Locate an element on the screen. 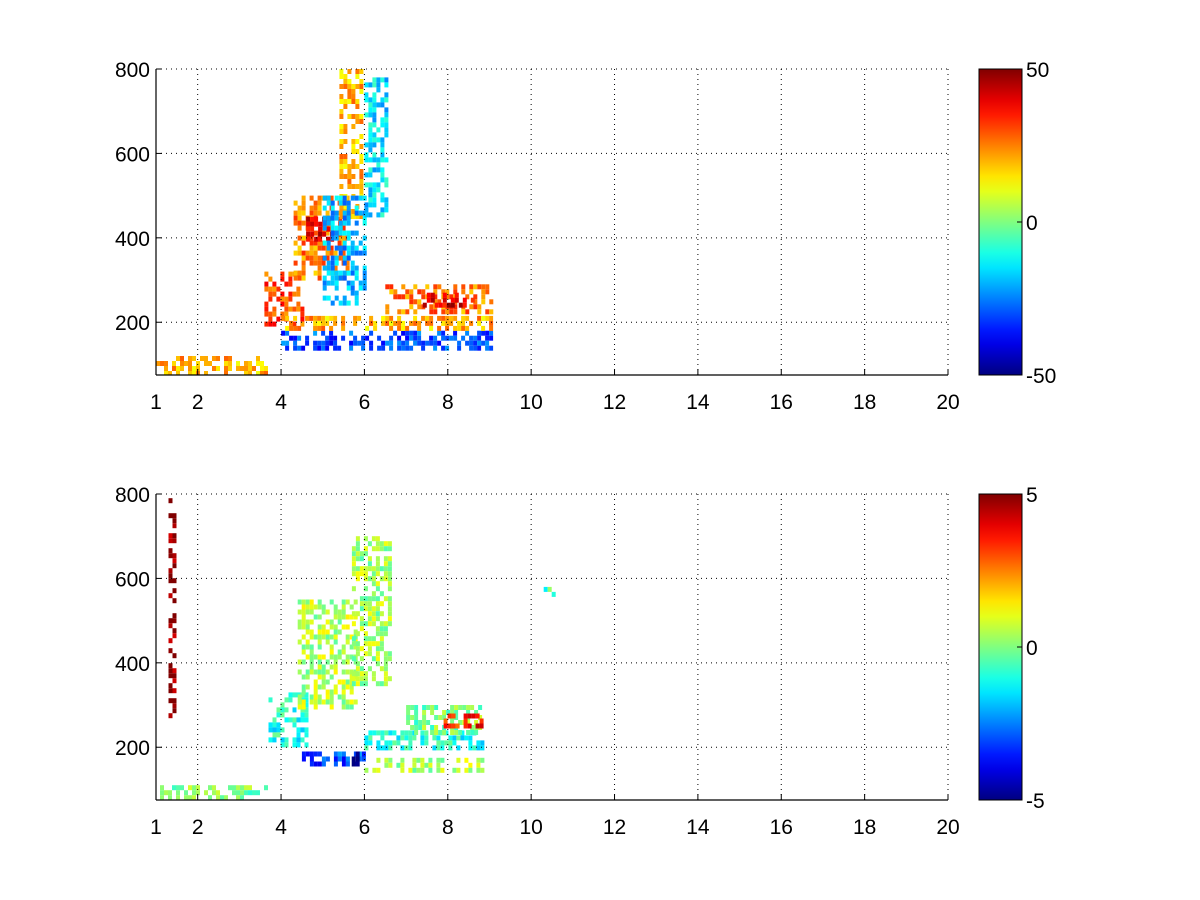 The width and height of the screenshot is (1200, 900). x-tick-label: 14 is located at coordinates (698, 827).